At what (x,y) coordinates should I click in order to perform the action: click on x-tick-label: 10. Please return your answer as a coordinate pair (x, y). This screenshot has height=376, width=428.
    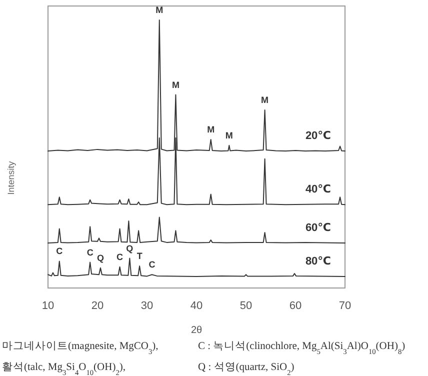
    Looking at the image, I should click on (48, 306).